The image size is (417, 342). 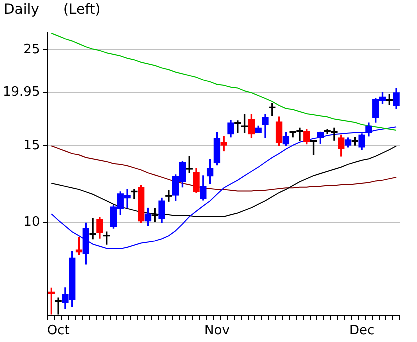 I want to click on y-tick-label: 15, so click(x=32, y=146).